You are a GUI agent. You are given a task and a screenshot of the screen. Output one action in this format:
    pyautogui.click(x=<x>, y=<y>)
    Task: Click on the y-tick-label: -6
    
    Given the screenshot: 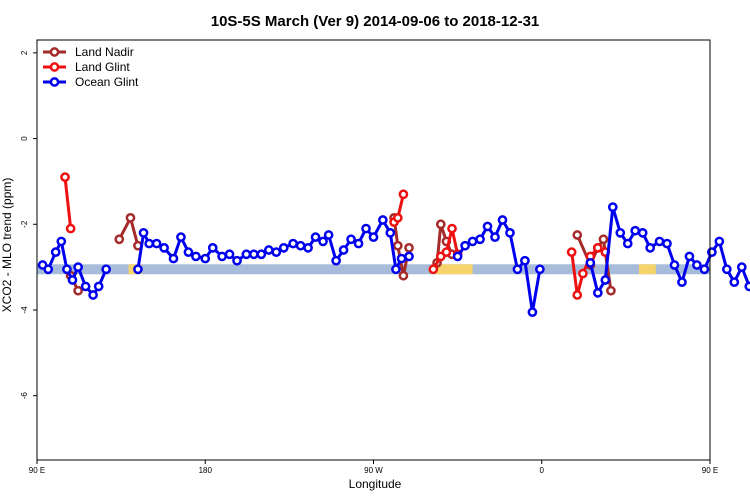 What is the action you would take?
    pyautogui.click(x=24, y=396)
    